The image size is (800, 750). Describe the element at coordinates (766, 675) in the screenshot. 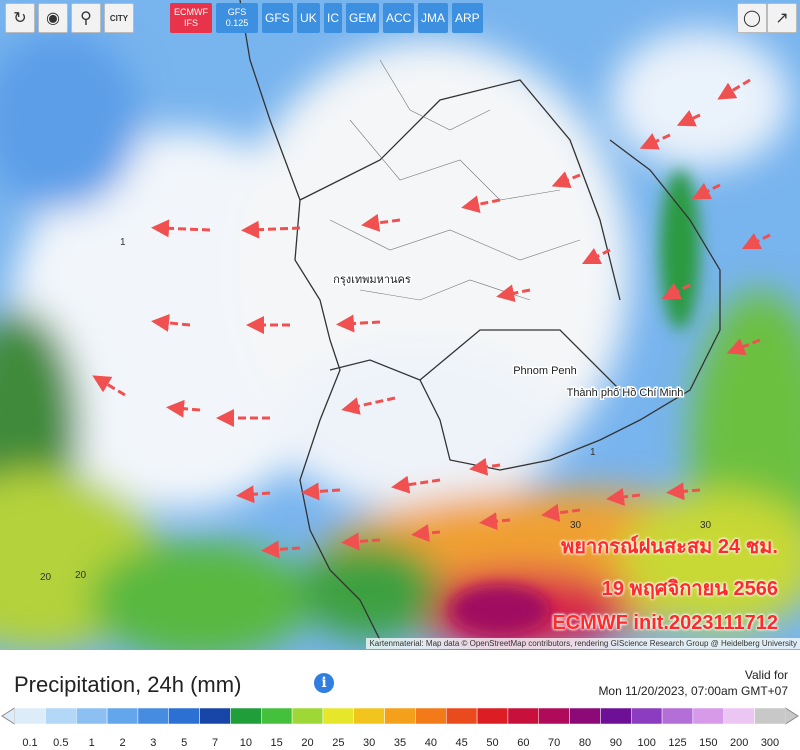

I see `valid-label: Valid for` at that location.